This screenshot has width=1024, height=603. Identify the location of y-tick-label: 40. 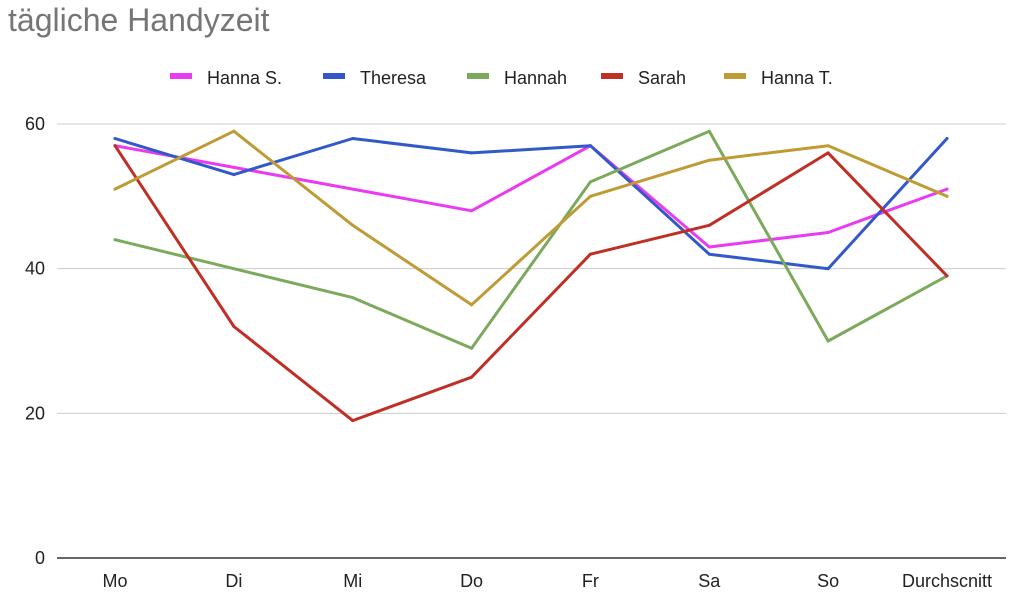
(35, 269).